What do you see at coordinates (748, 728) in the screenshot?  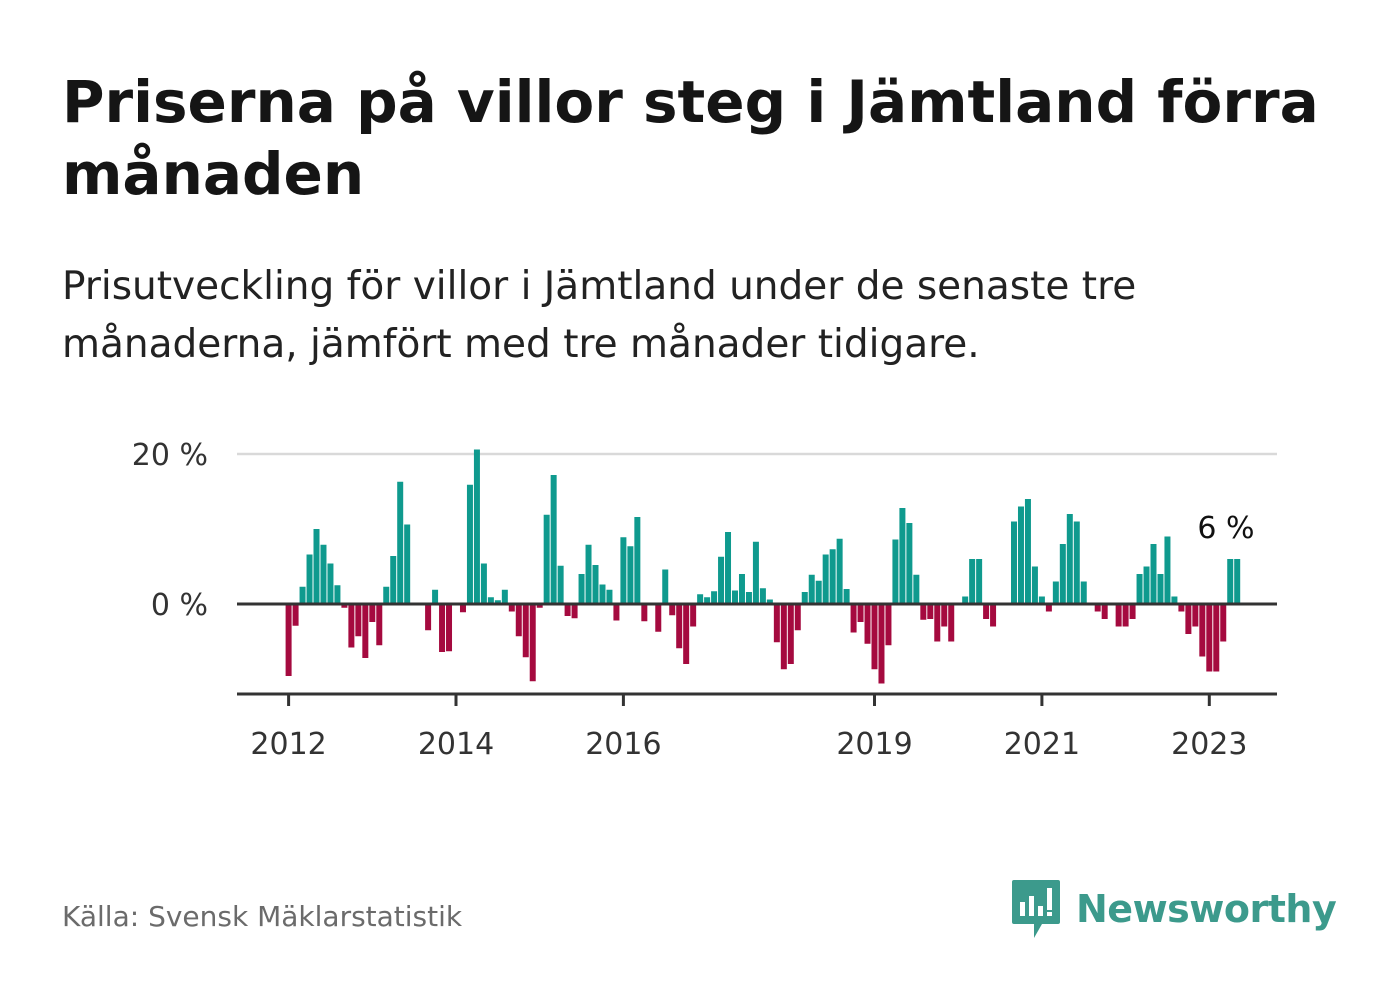 I see `x-axis-ticks: 2012 2014 2016 2019 2021 2023` at bounding box center [748, 728].